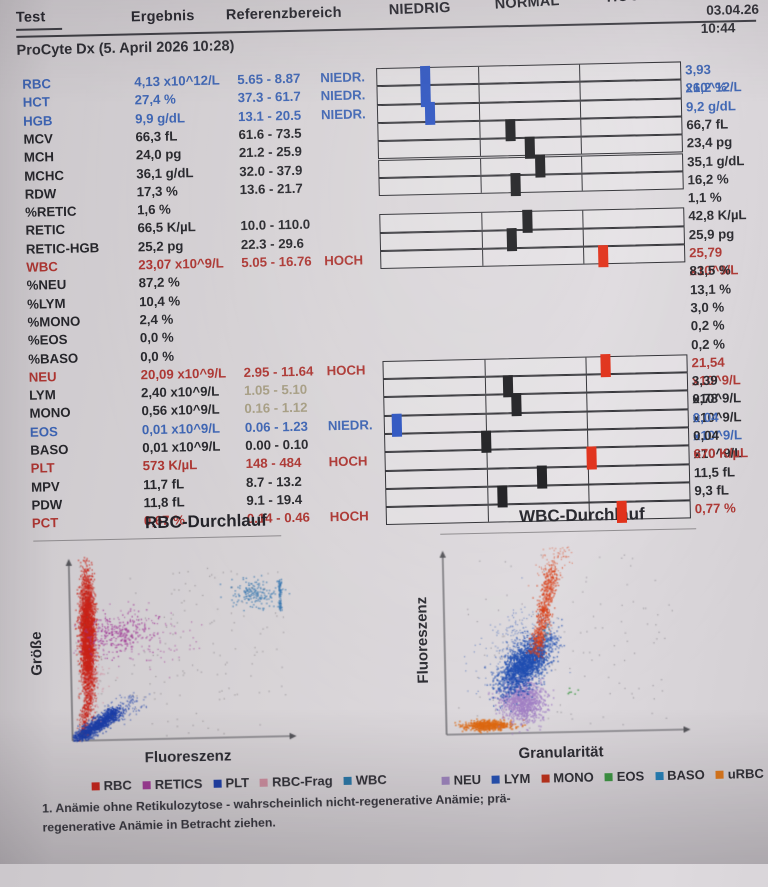 This screenshot has width=768, height=887. What do you see at coordinates (180, 392) in the screenshot?
I see `result-value: 2,40 x10^9/L` at bounding box center [180, 392].